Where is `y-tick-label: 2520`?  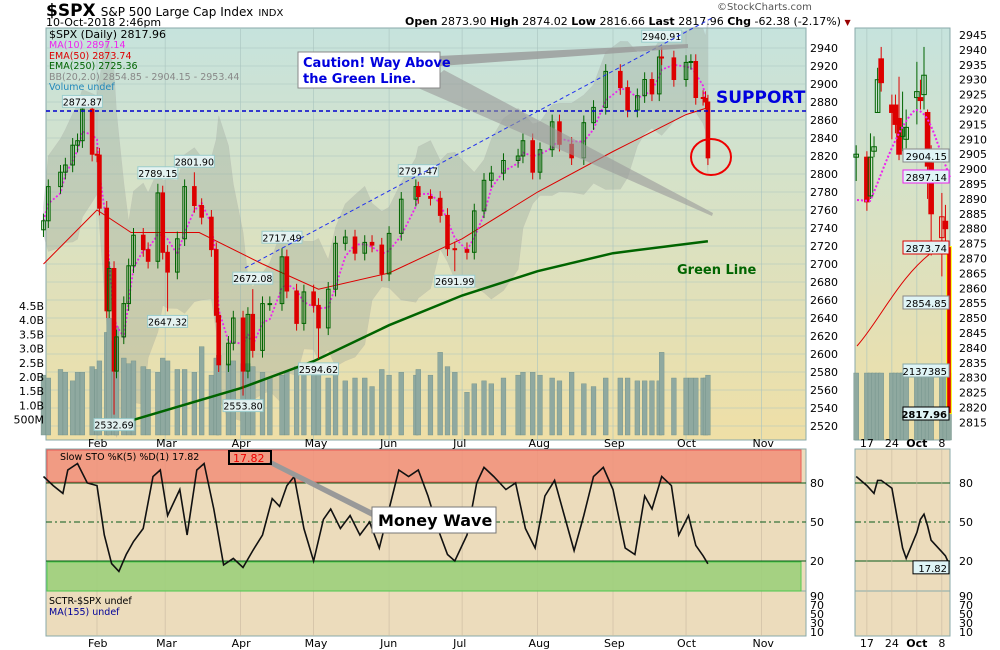
y-tick-label: 2520 is located at coordinates (824, 426).